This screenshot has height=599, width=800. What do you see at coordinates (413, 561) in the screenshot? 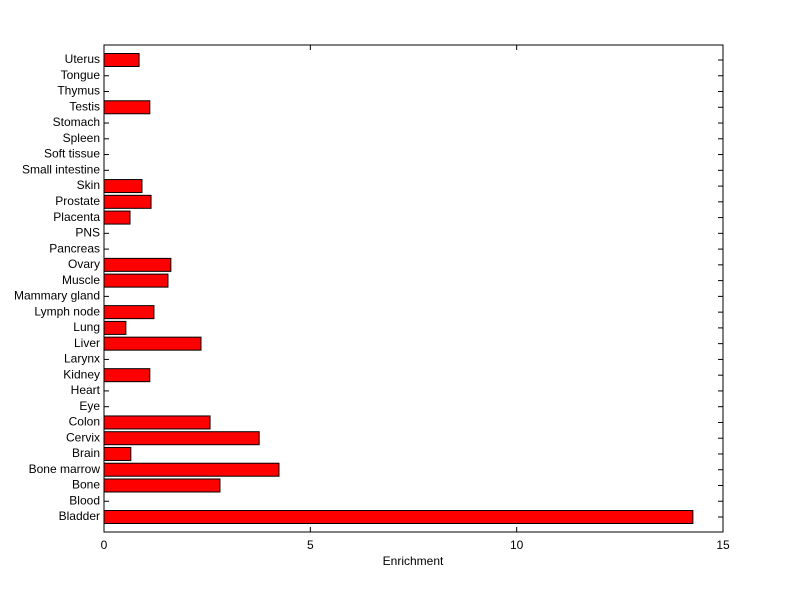
I see `x-axis-label: Enrichment` at bounding box center [413, 561].